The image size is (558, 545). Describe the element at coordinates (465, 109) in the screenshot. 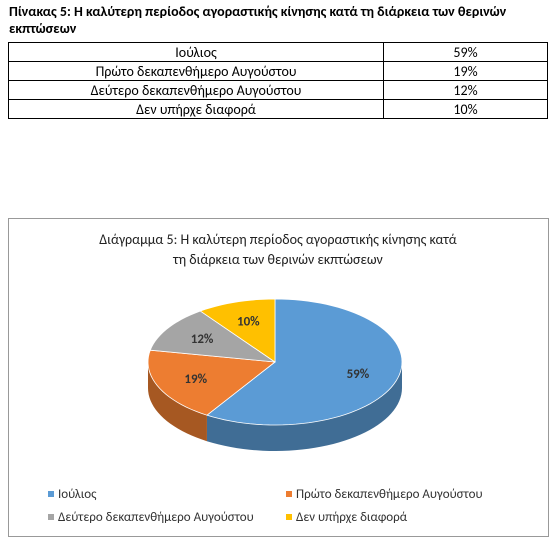

I see `table-cell: 10%` at that location.